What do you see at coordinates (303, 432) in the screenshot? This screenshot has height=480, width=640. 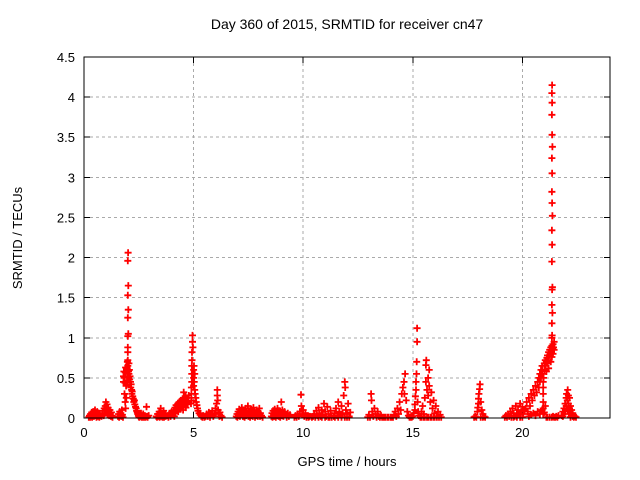 I see `x-tick-label: 10` at bounding box center [303, 432].